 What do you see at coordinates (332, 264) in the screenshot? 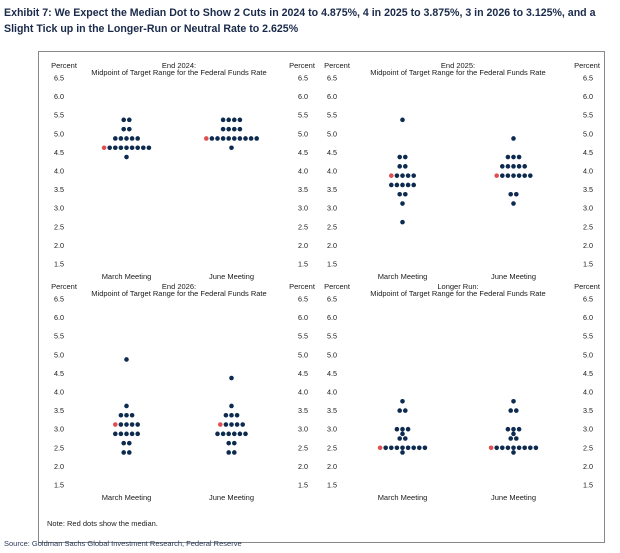
I see `y-tick-label-left: 1.5` at bounding box center [332, 264].